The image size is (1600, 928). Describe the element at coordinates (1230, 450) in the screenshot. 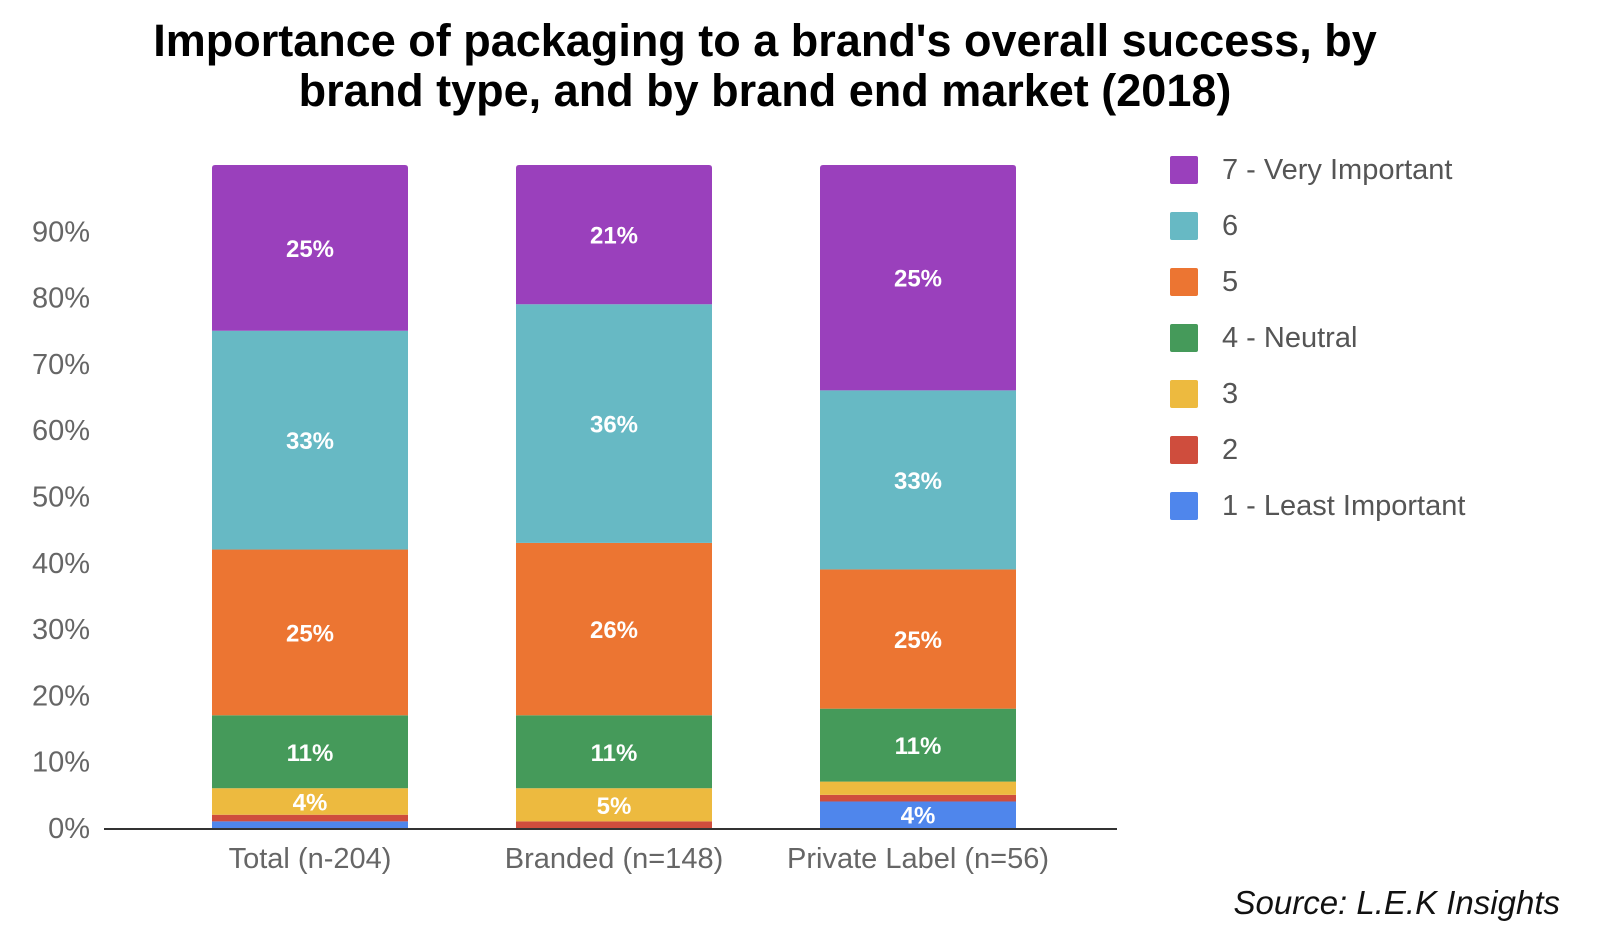

I see `legend-label: 2` at that location.